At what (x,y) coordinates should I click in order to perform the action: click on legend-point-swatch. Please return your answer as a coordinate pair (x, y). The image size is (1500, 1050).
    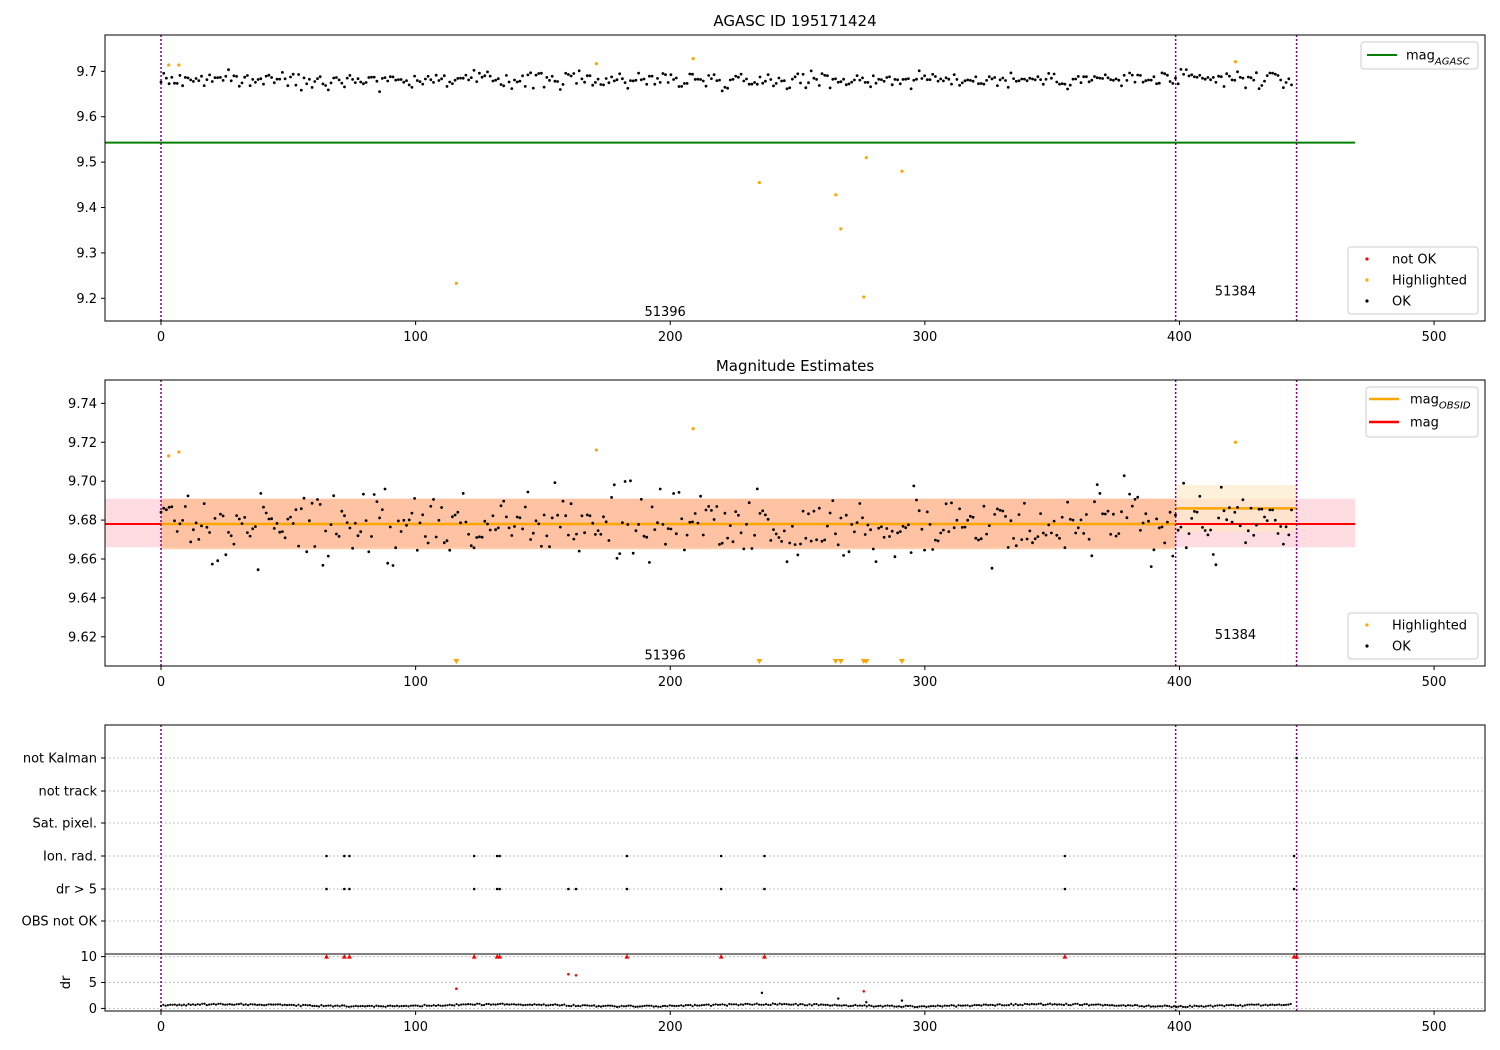
    Looking at the image, I should click on (1367, 625).